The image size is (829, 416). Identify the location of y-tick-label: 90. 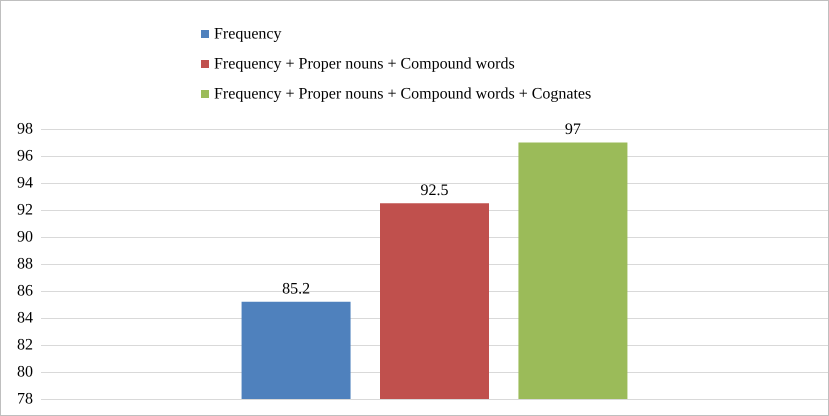
(25, 237).